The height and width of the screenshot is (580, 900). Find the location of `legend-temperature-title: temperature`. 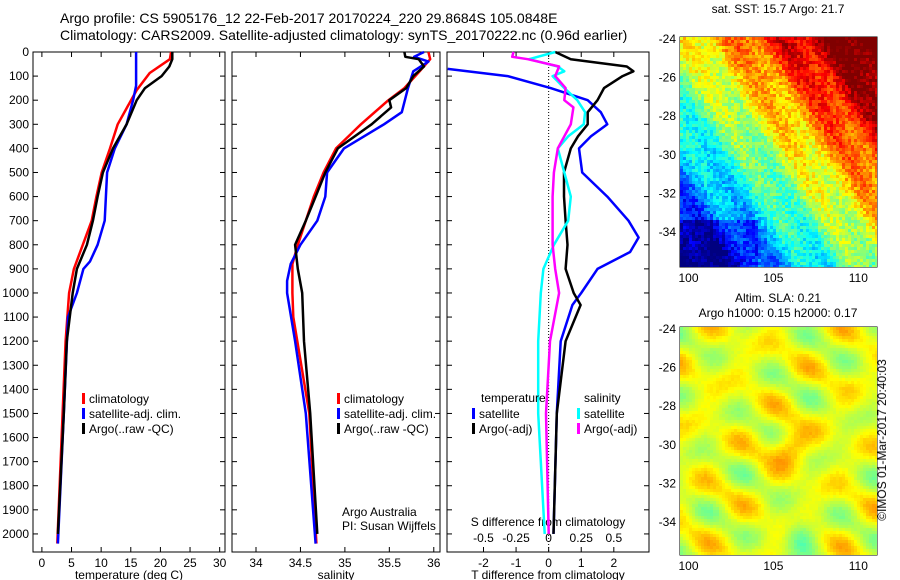

legend-temperature-title: temperature is located at coordinates (513, 398).